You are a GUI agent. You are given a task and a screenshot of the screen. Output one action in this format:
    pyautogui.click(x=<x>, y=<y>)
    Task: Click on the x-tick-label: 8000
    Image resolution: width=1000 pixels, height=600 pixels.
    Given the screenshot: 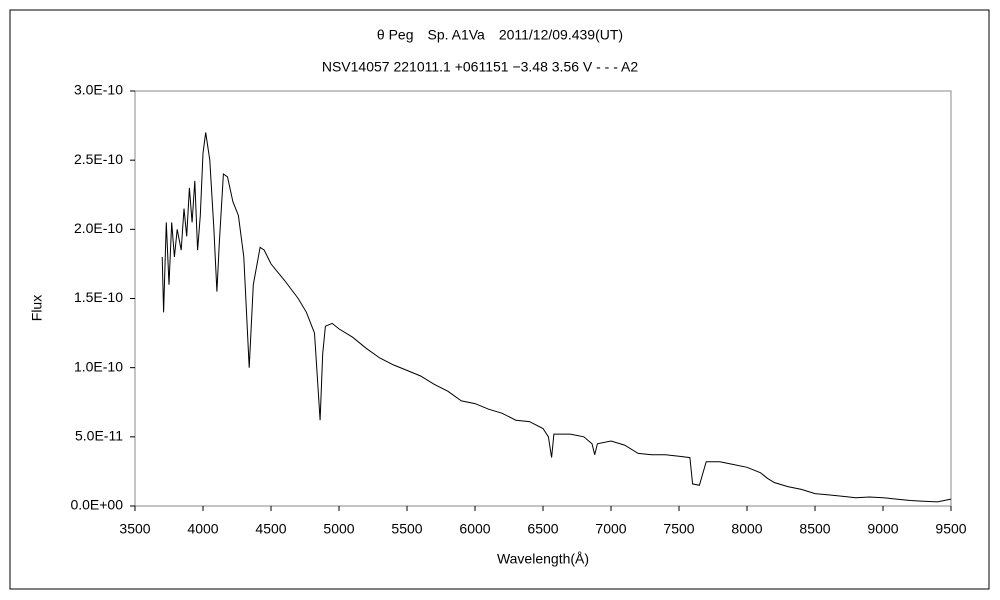 What is the action you would take?
    pyautogui.click(x=746, y=529)
    